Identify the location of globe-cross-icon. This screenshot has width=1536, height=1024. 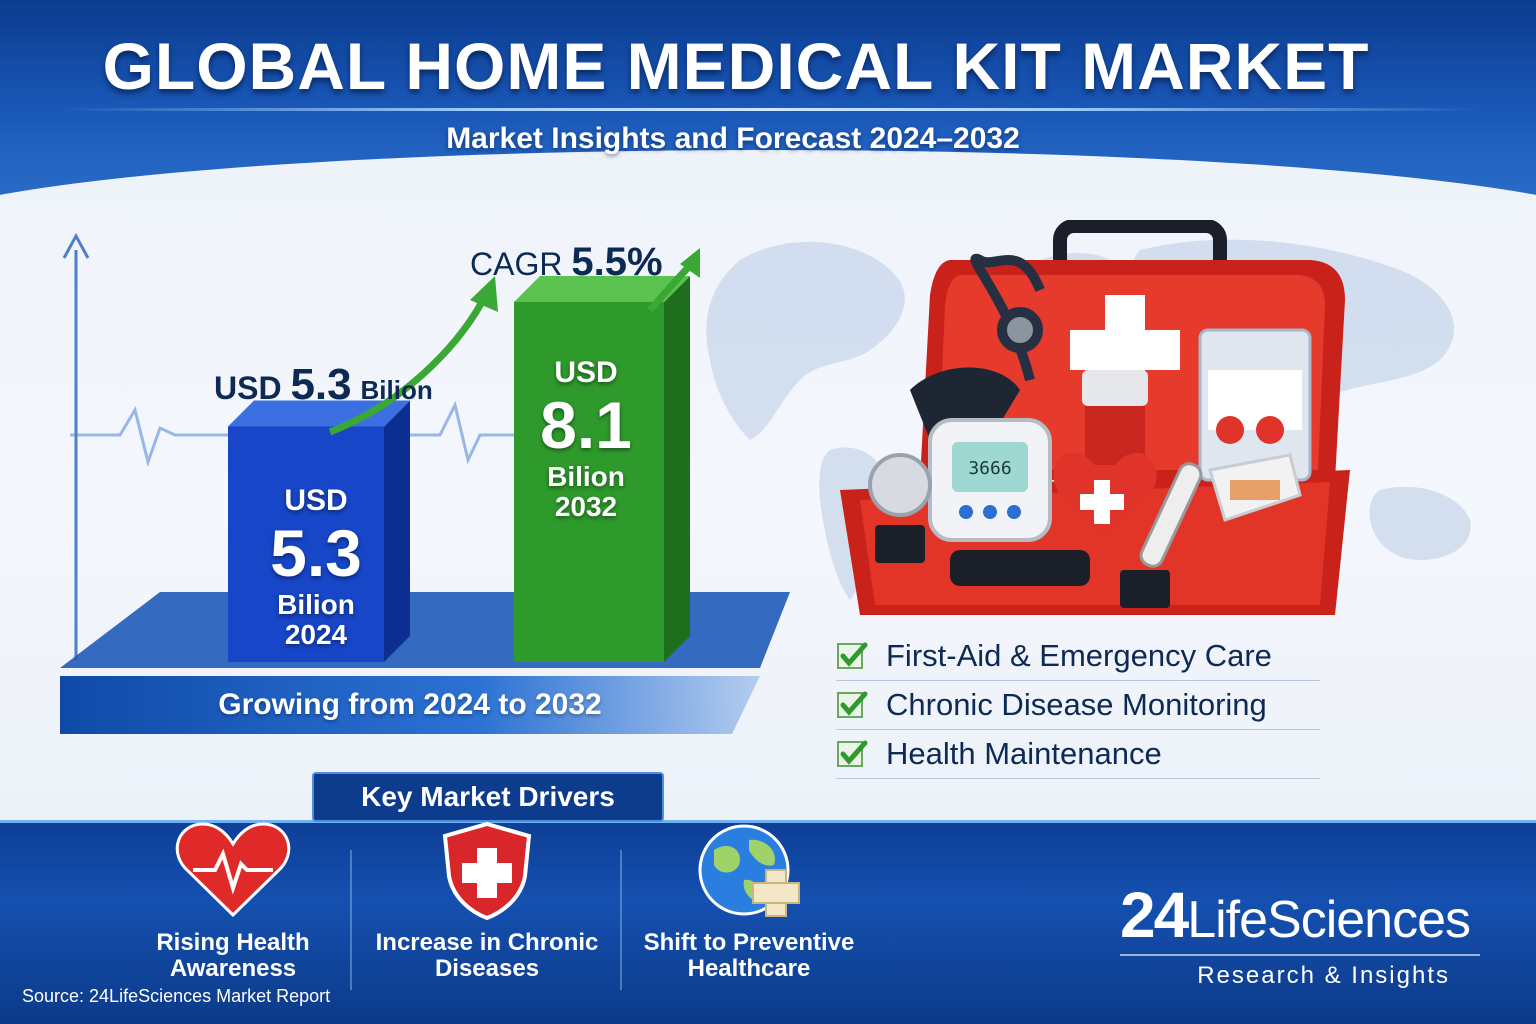
(749, 870).